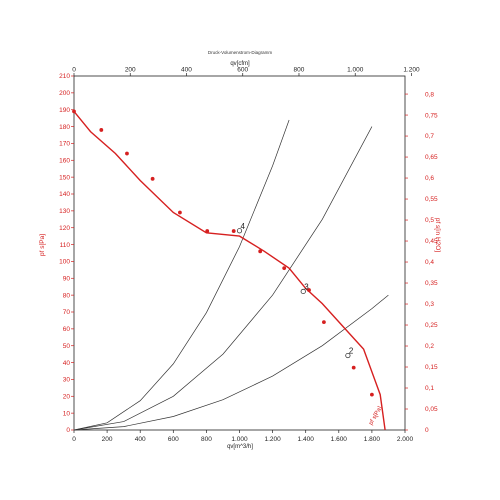 This screenshot has height=500, width=500. I want to click on y-left-tick-label: 140, so click(64, 194).